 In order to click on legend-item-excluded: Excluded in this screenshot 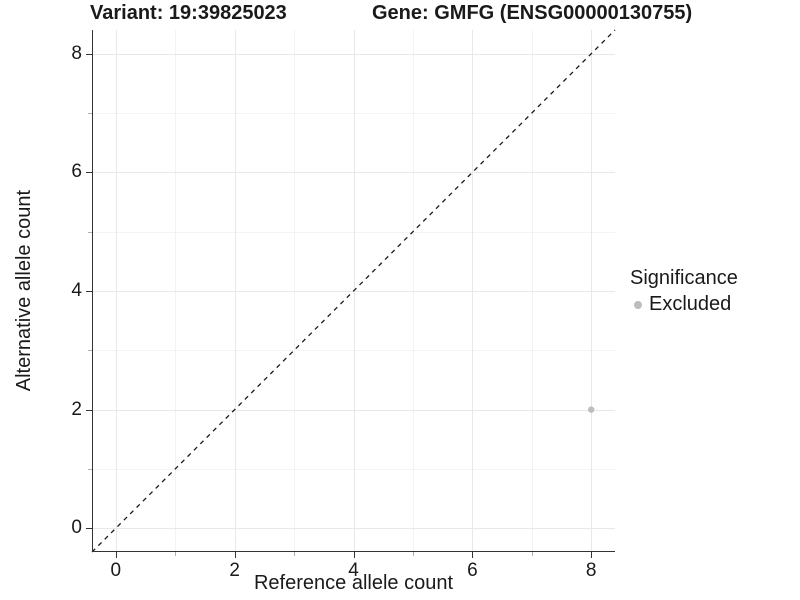, I will do `click(684, 304)`.